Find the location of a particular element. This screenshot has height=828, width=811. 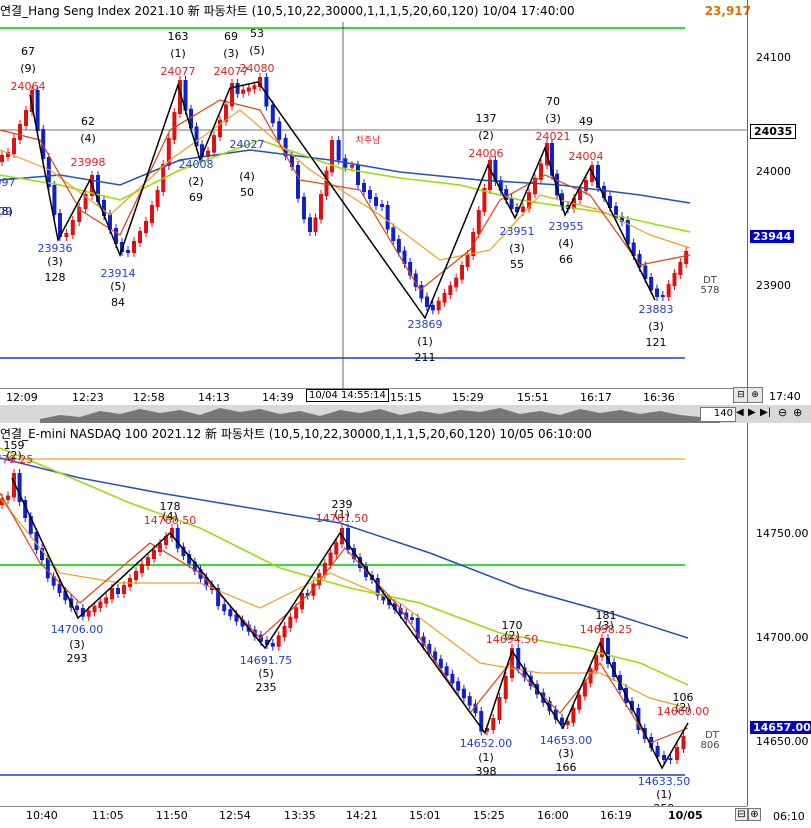

bottom-time-label: 12:54 is located at coordinates (235, 815).